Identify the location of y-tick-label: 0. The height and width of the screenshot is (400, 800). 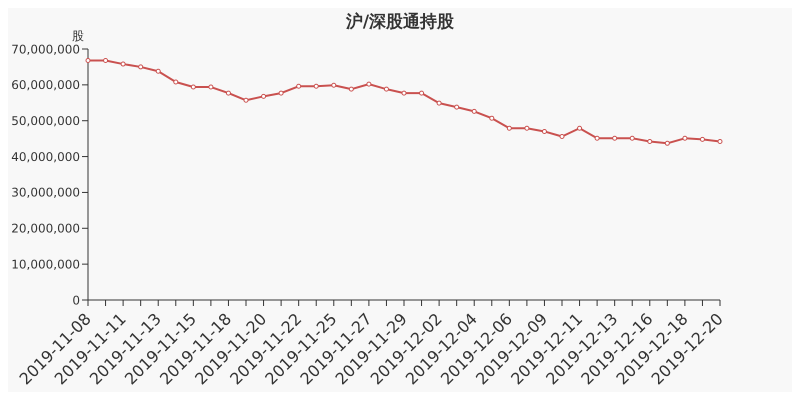
(76, 300).